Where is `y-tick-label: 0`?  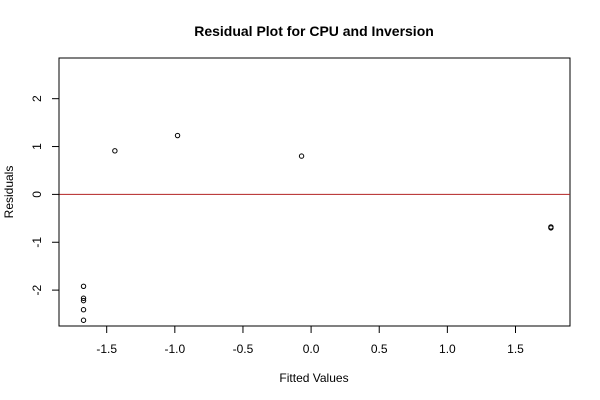
y-tick-label: 0 is located at coordinates (37, 194).